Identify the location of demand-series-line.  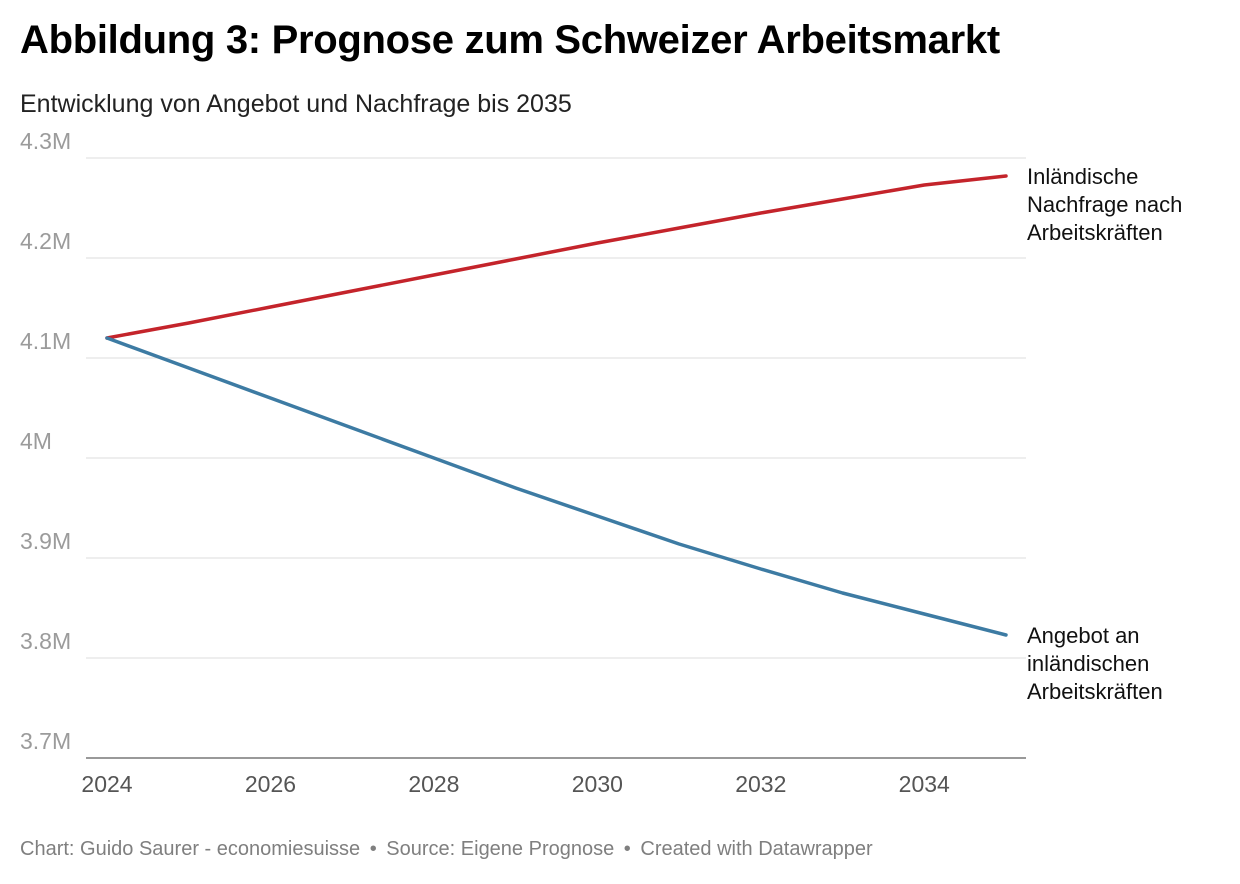
(556, 257).